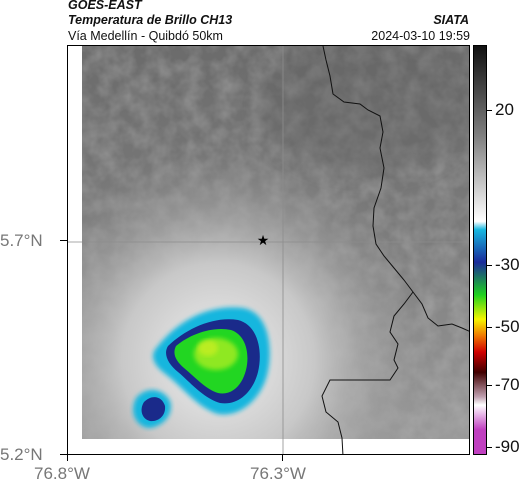 The height and width of the screenshot is (491, 526). I want to click on boundary-line-south, so click(367, 372).